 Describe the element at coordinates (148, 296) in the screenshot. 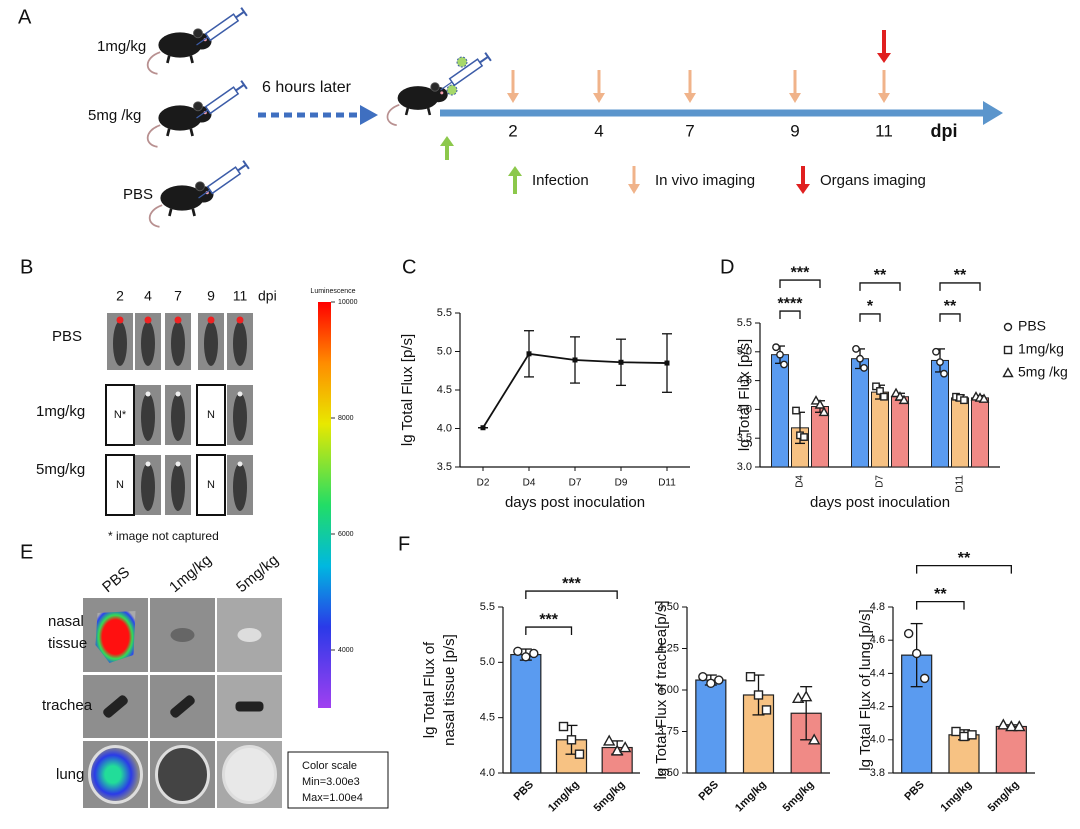

I see `day-label: 4` at that location.